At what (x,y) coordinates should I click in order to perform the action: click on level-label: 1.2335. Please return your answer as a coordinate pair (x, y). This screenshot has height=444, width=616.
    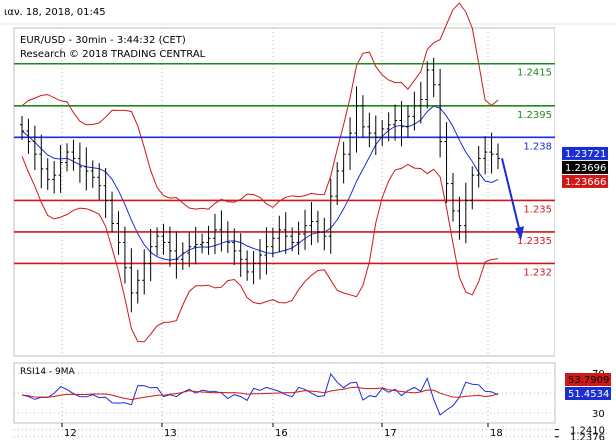
    Looking at the image, I should click on (534, 241).